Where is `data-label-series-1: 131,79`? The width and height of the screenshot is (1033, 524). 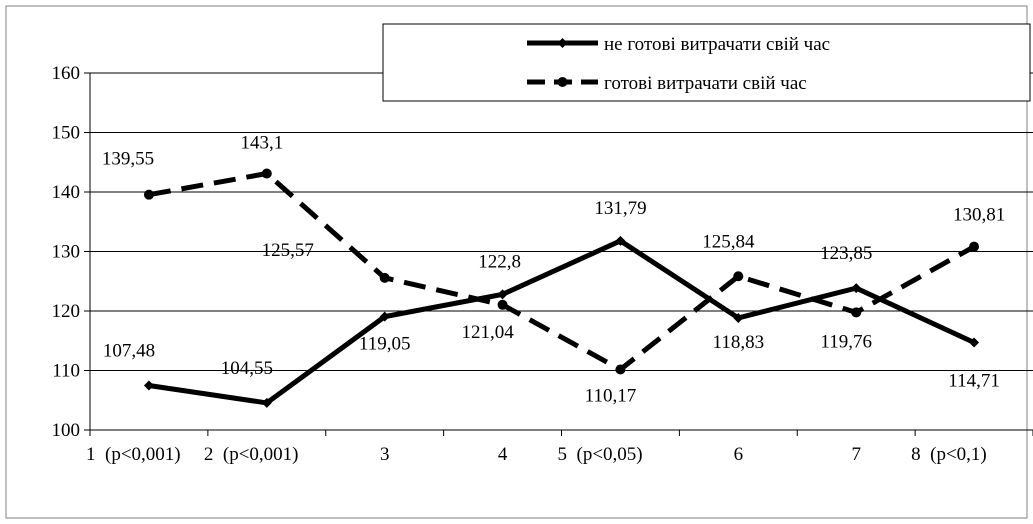 data-label-series-1: 131,79 is located at coordinates (620, 208).